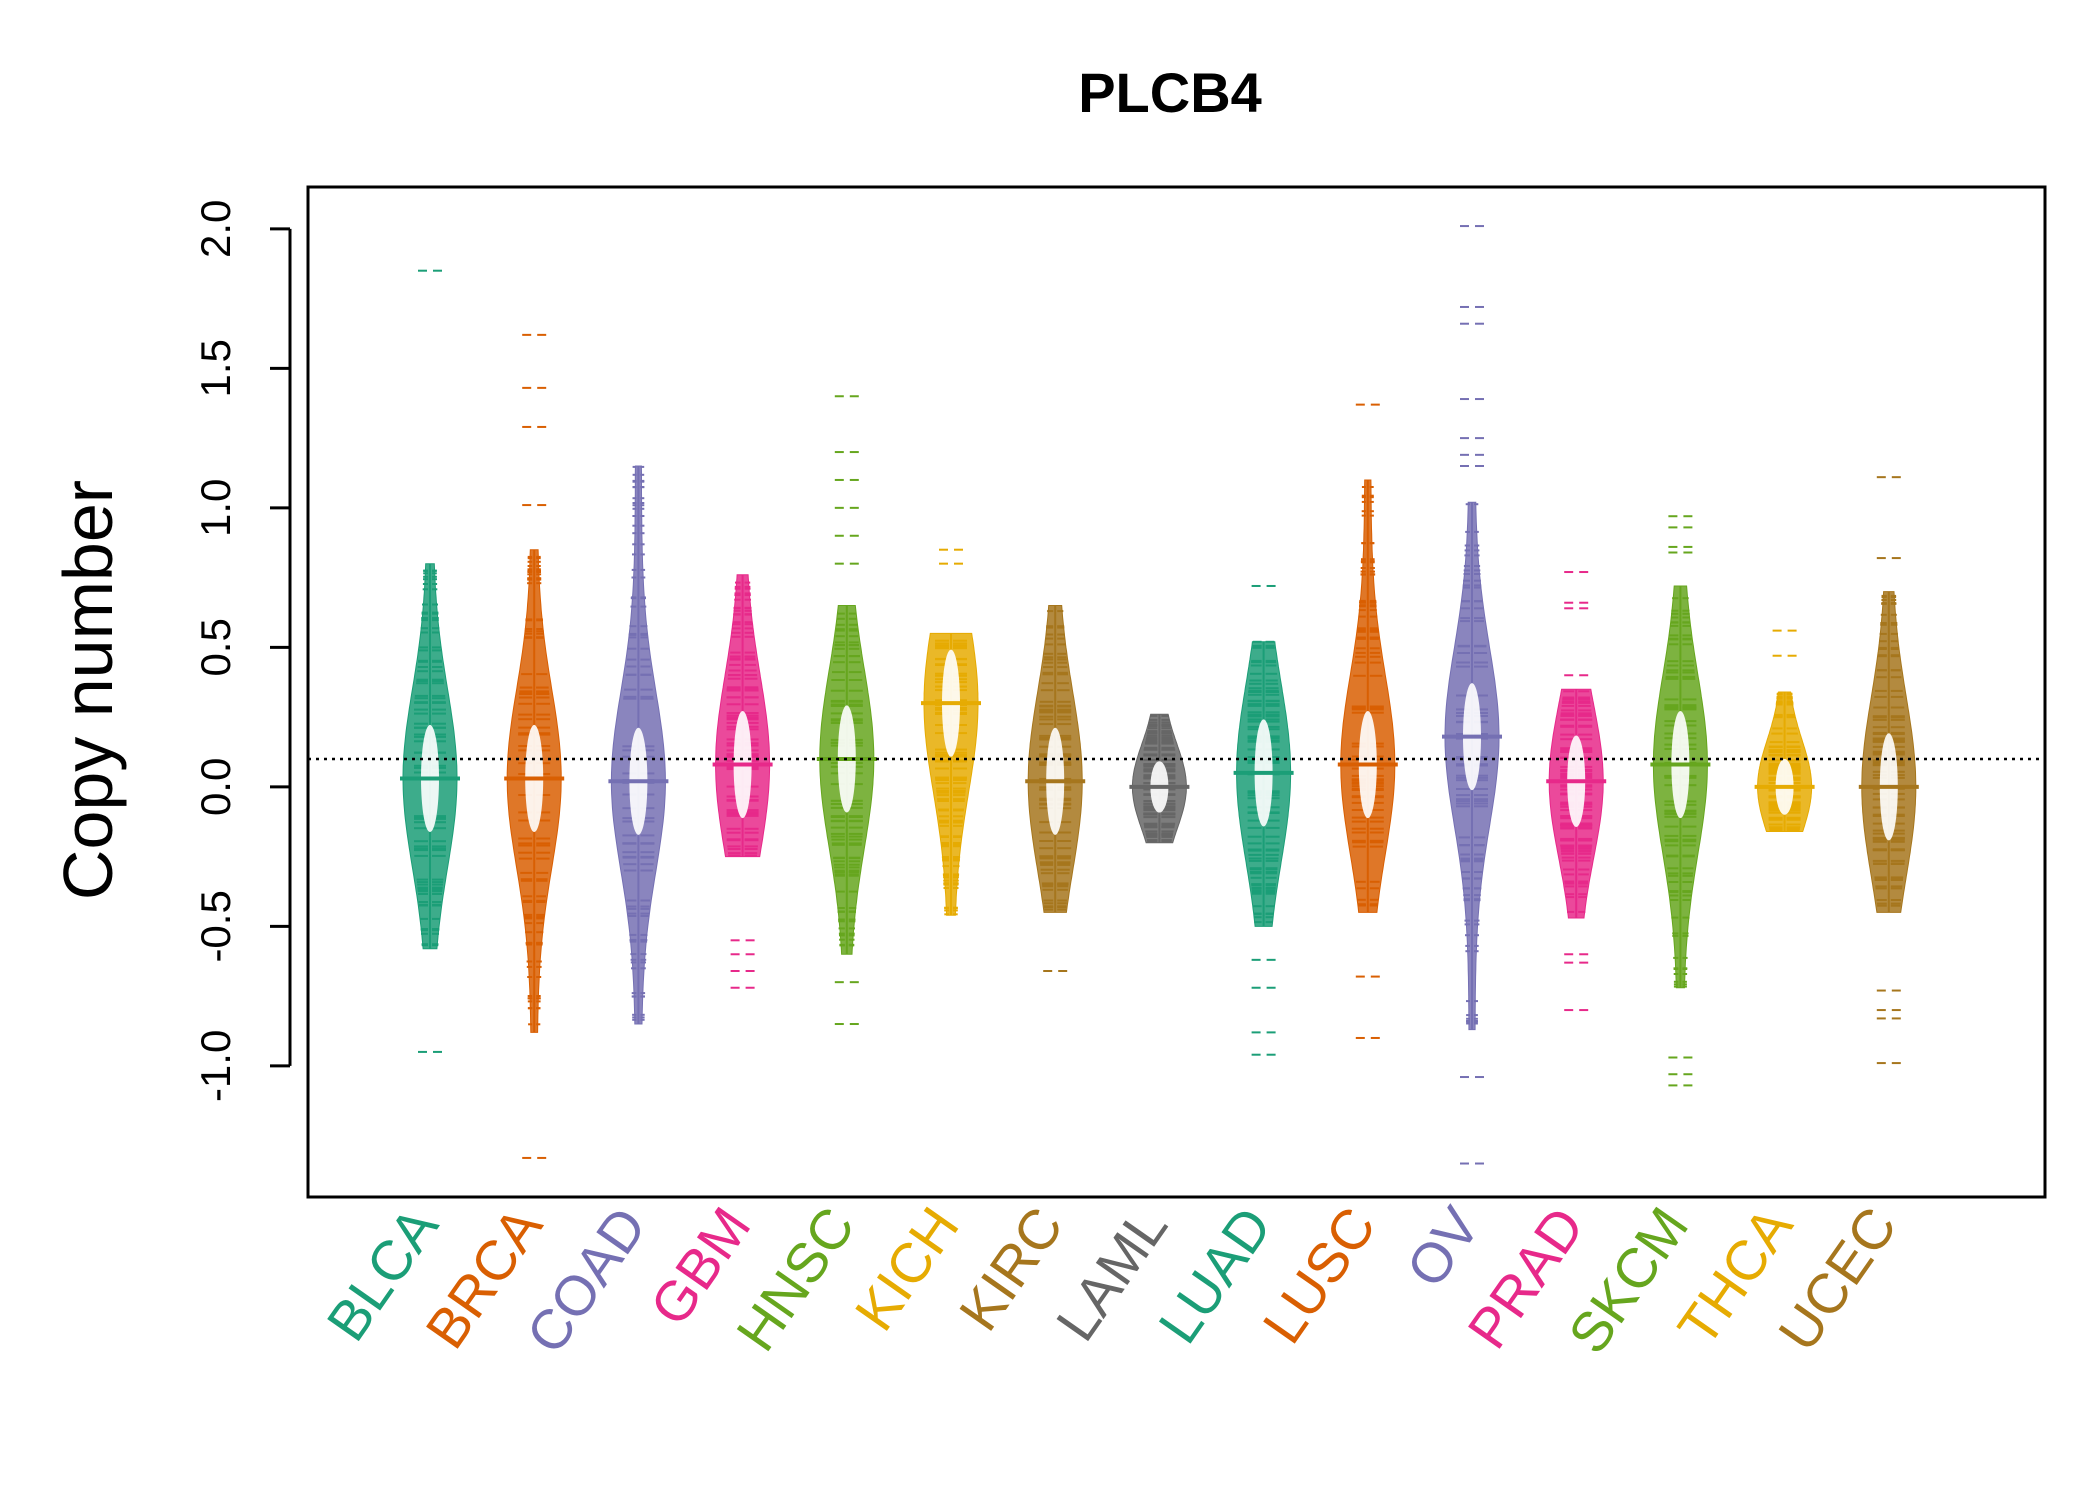 Image resolution: width=2100 pixels, height=1500 pixels. What do you see at coordinates (1263, 820) in the screenshot?
I see `bean-luad` at bounding box center [1263, 820].